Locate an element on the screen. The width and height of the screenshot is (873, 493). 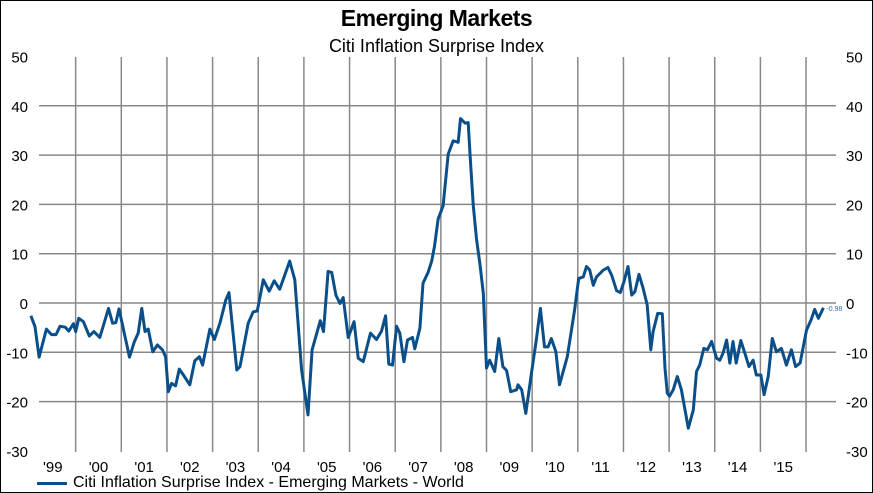
x-tick-label: '15 is located at coordinates (783, 467).